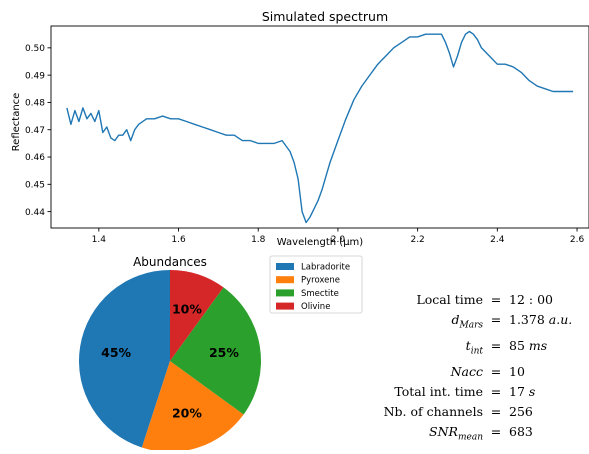 This screenshot has width=589, height=454. I want to click on parameter-label: Nacc, so click(466, 372).